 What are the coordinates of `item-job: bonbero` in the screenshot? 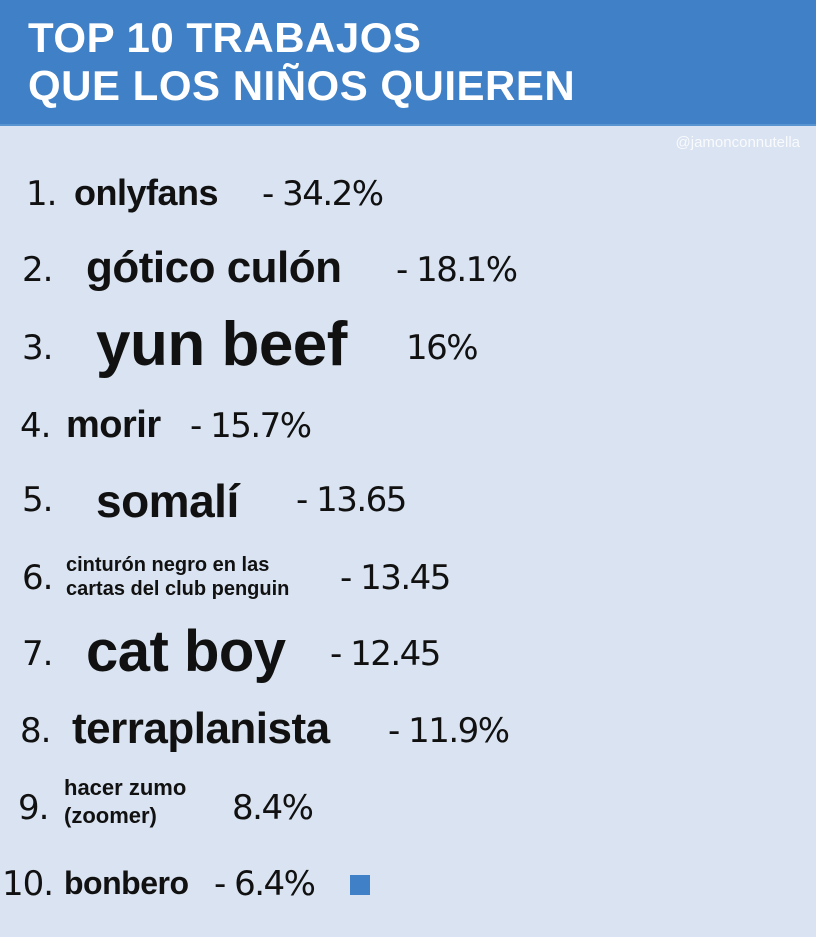 It's located at (126, 883).